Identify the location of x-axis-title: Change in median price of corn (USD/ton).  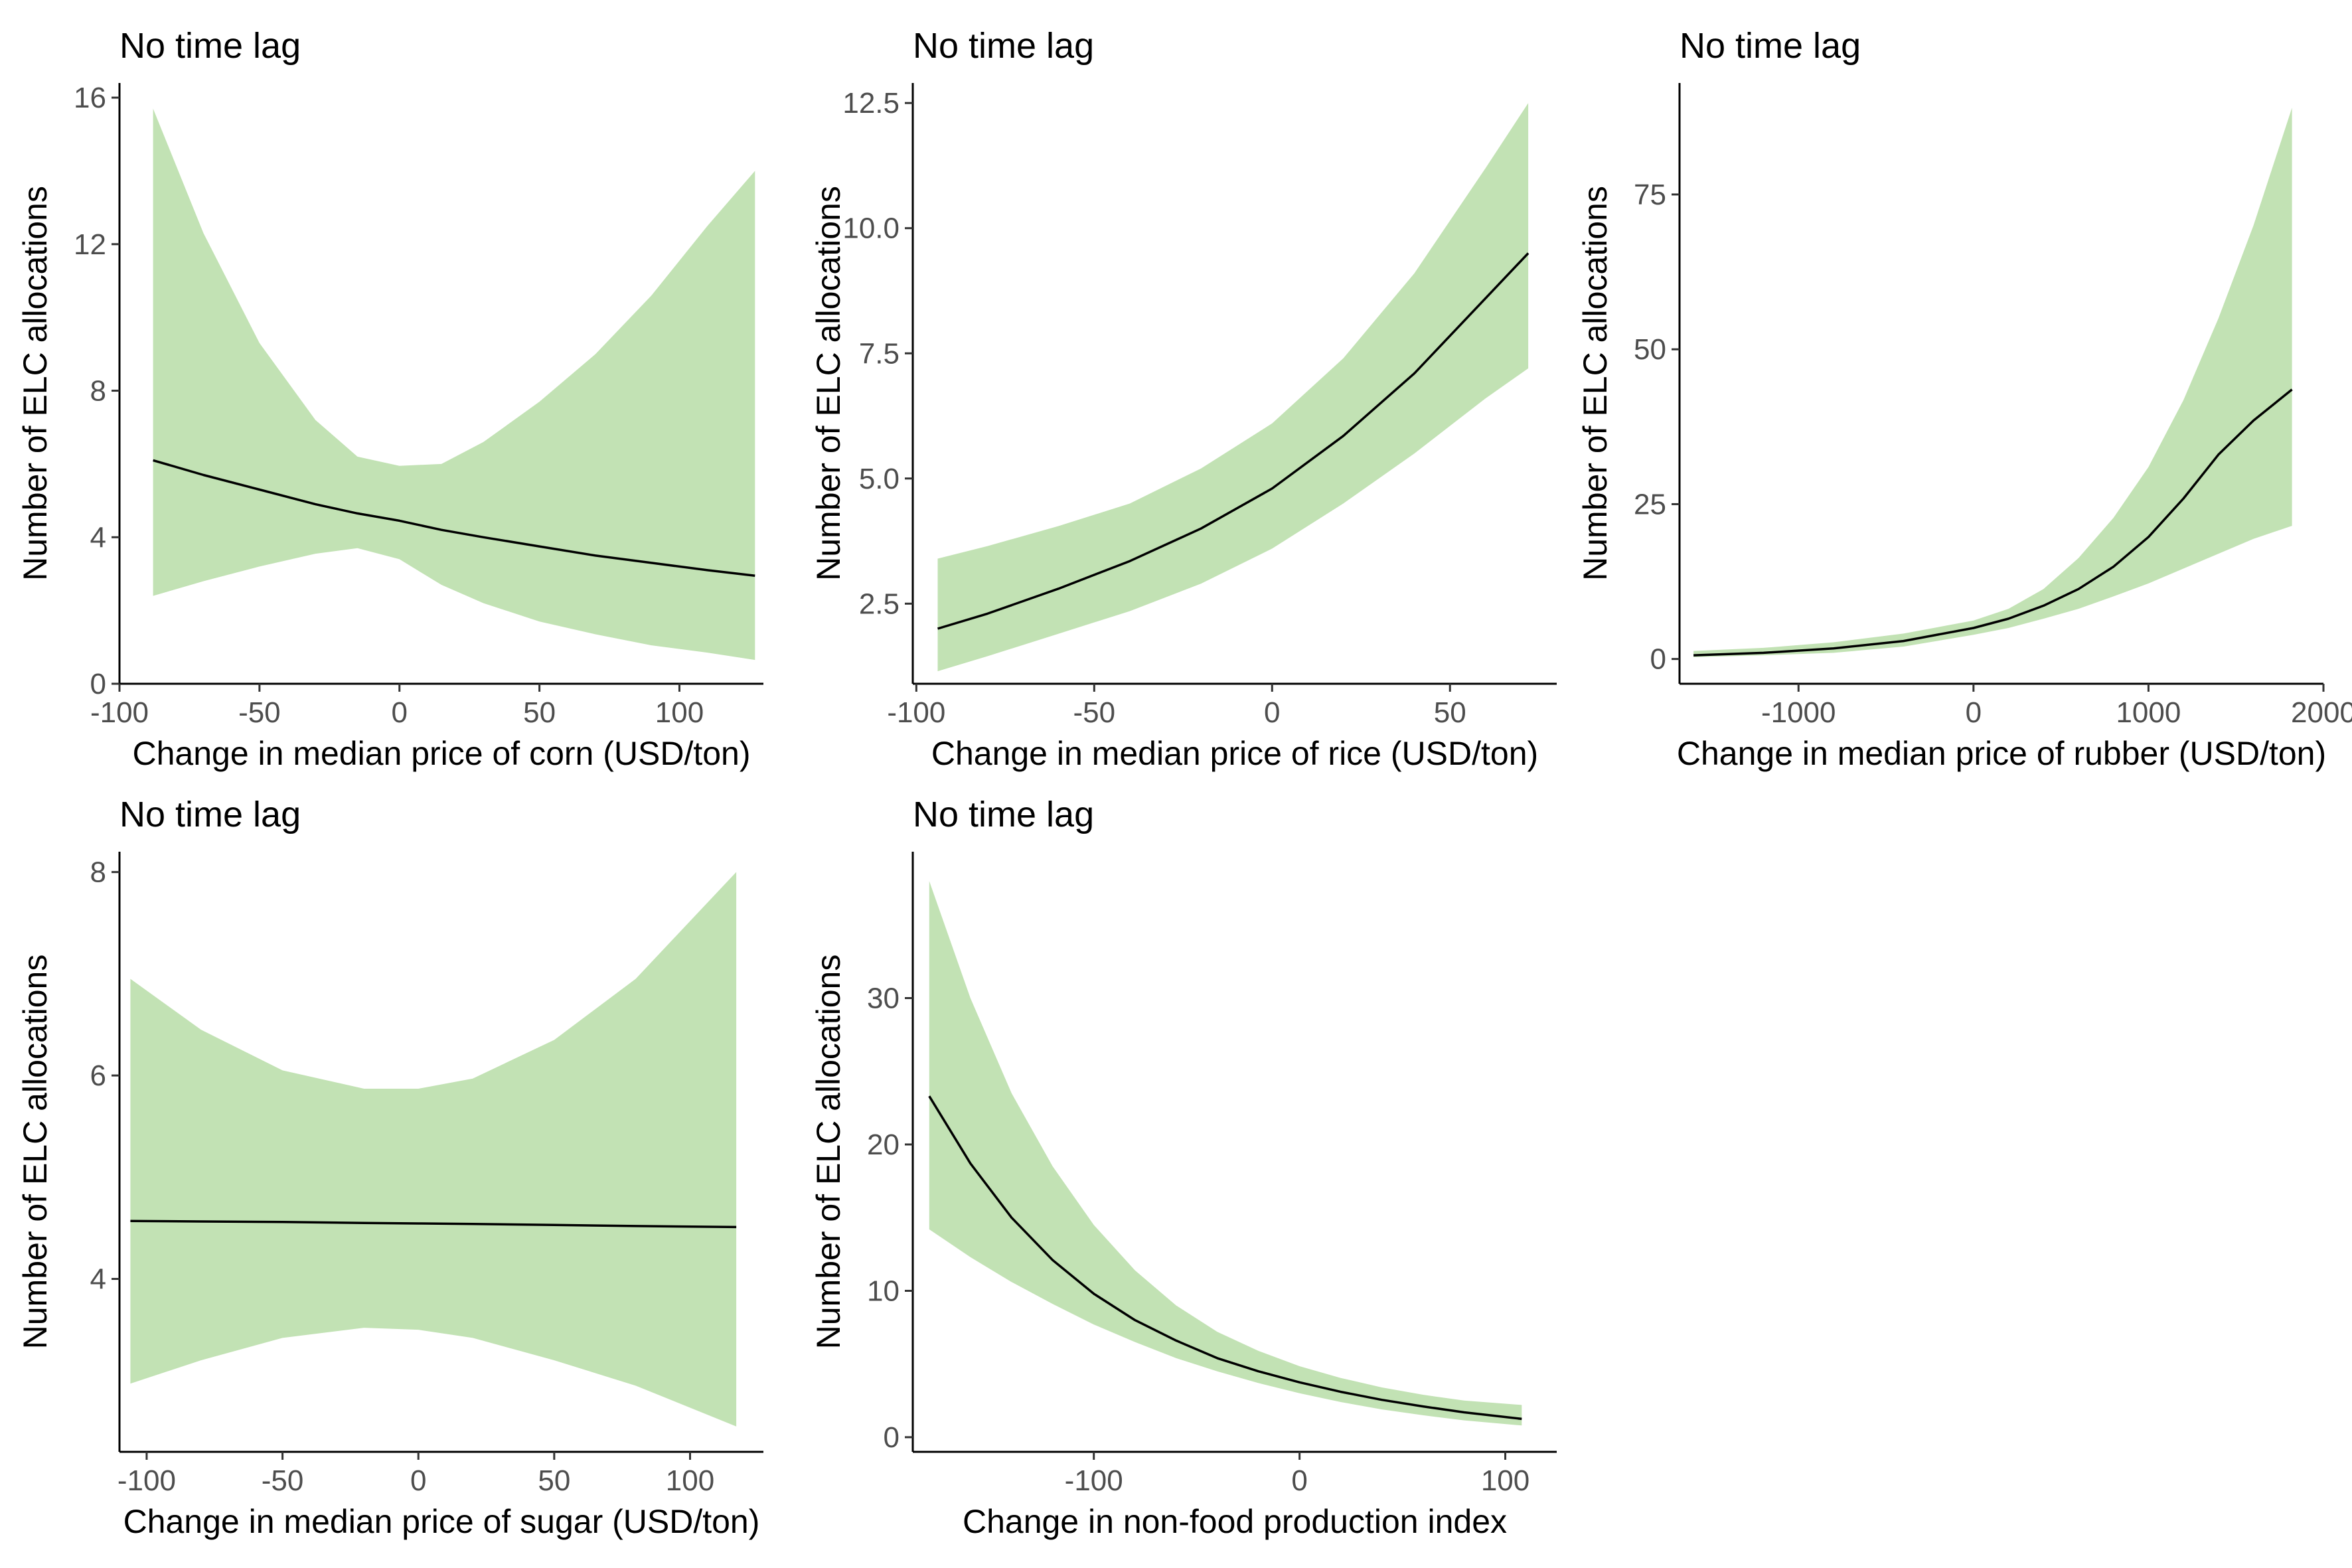
(441, 753).